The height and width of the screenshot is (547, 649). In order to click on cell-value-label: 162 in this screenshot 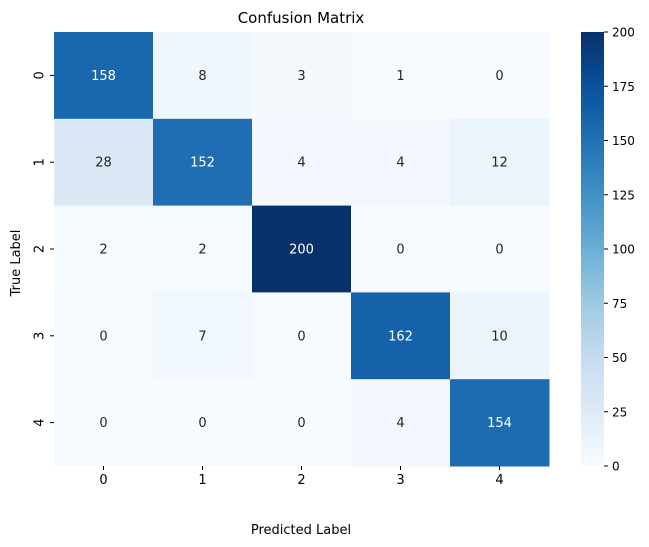, I will do `click(400, 336)`.